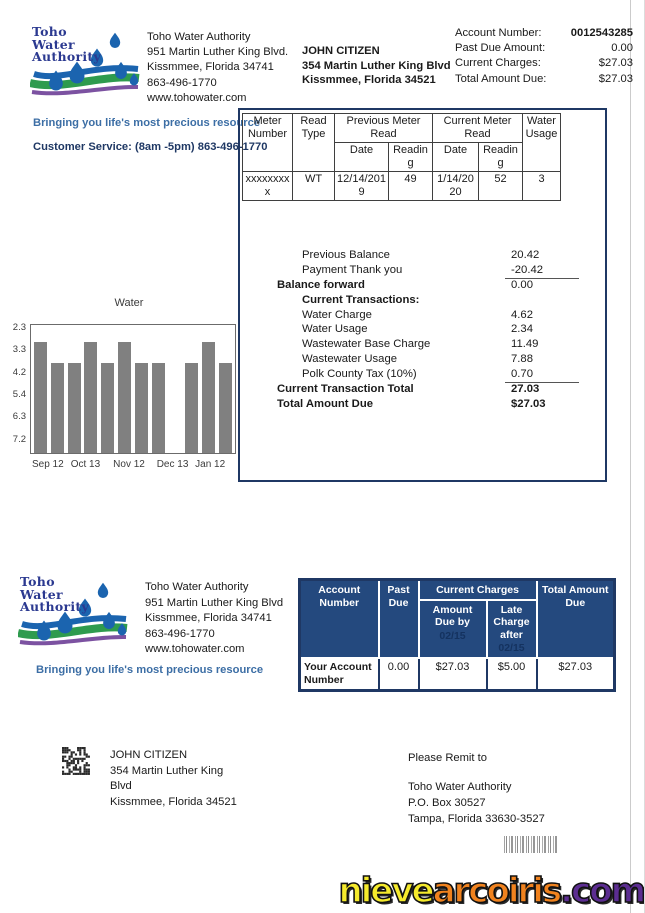  Describe the element at coordinates (19, 327) in the screenshot. I see `y-axis-tick: 2.3` at that location.